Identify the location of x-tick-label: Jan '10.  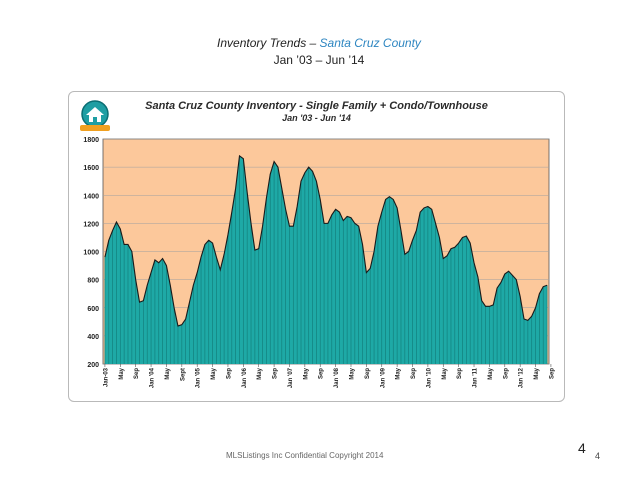
(429, 377).